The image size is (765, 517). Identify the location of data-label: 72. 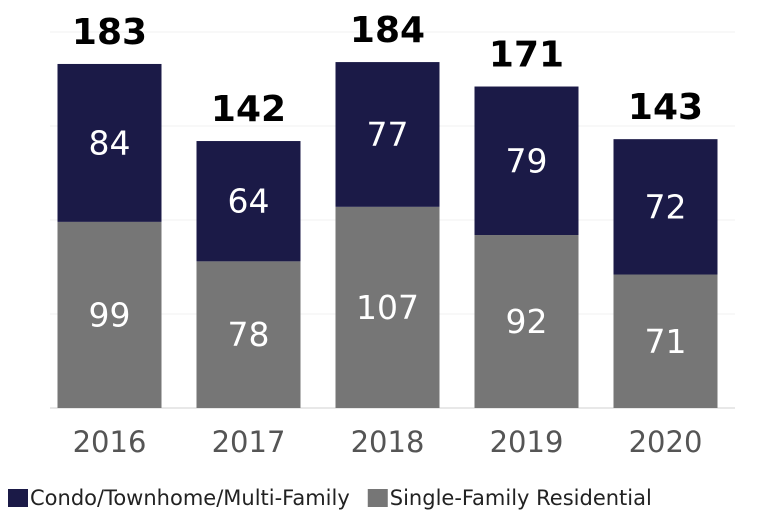
(666, 206).